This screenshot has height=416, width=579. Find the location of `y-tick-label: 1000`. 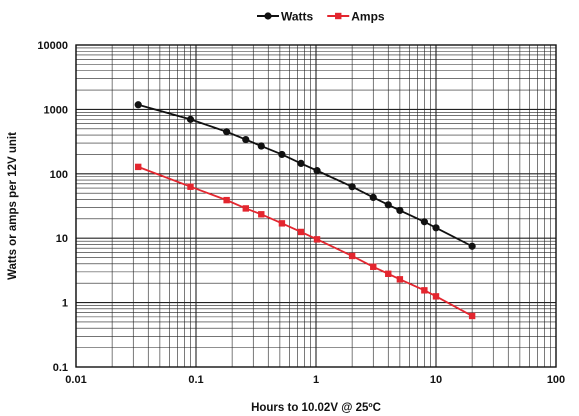

y-tick-label: 1000 is located at coordinates (56, 110).